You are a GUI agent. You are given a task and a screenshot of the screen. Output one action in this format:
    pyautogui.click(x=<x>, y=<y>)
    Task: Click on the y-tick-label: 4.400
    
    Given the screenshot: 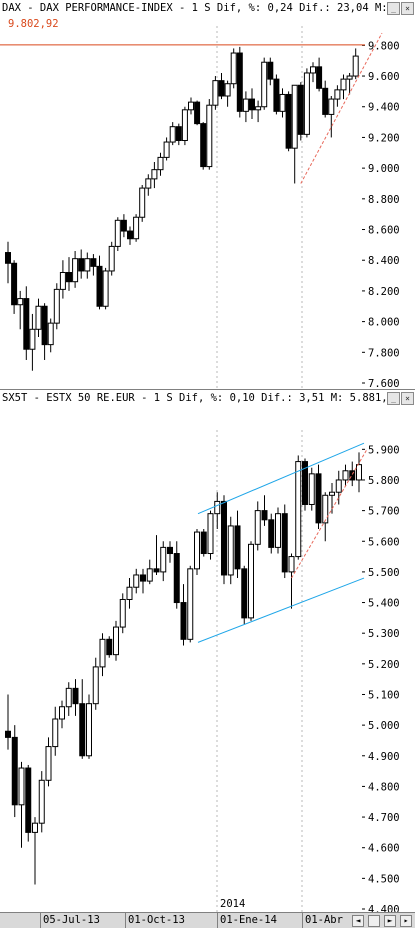 What is the action you would take?
    pyautogui.click(x=384, y=908)
    